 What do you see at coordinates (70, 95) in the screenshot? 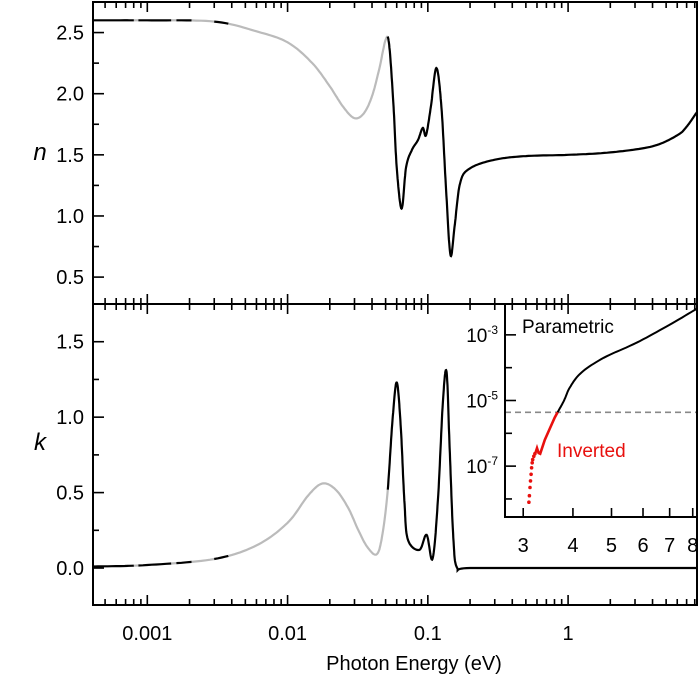
I see `y-tick-label: 2.0` at bounding box center [70, 95].